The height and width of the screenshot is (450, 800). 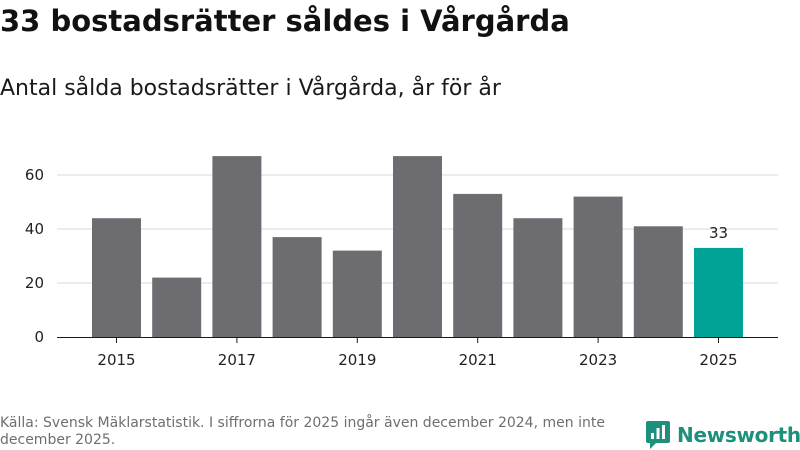 What do you see at coordinates (116, 360) in the screenshot?
I see `x-tick-label: 2015` at bounding box center [116, 360].